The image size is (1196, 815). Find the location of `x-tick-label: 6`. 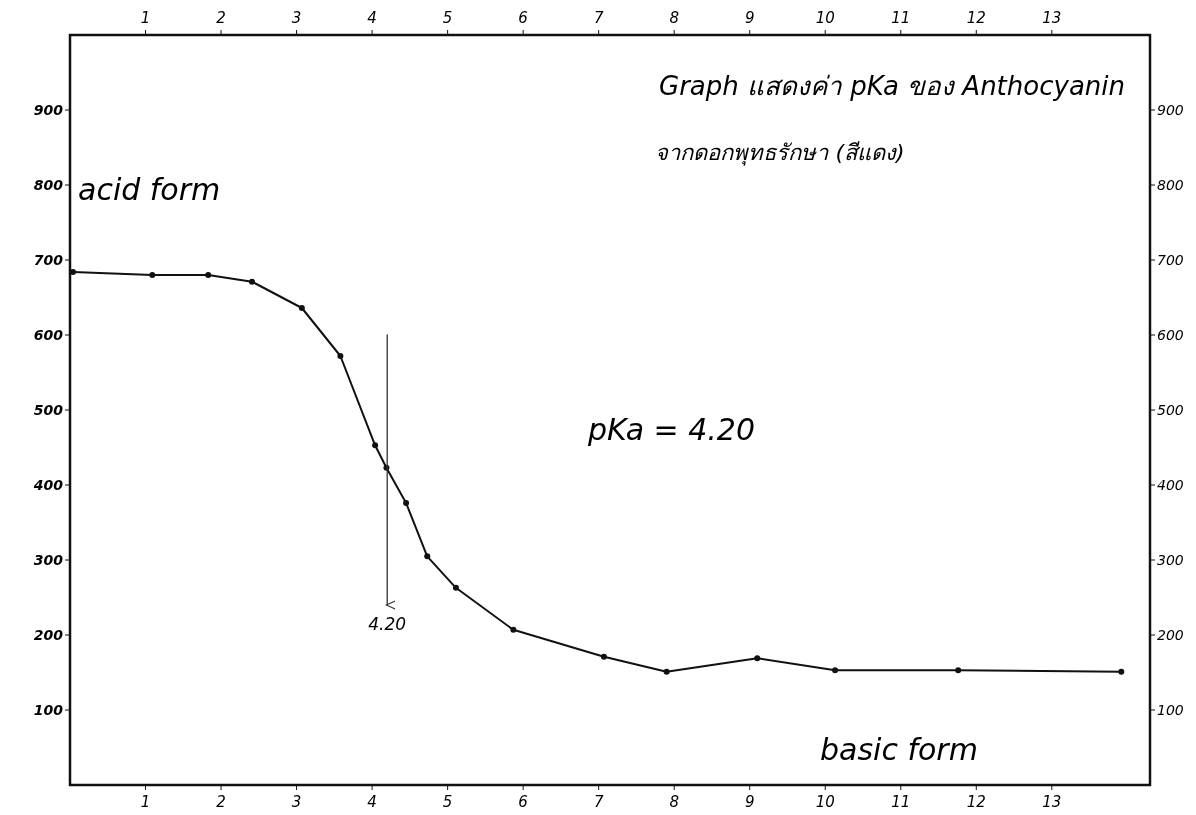

x-tick-label: 6 is located at coordinates (523, 802).